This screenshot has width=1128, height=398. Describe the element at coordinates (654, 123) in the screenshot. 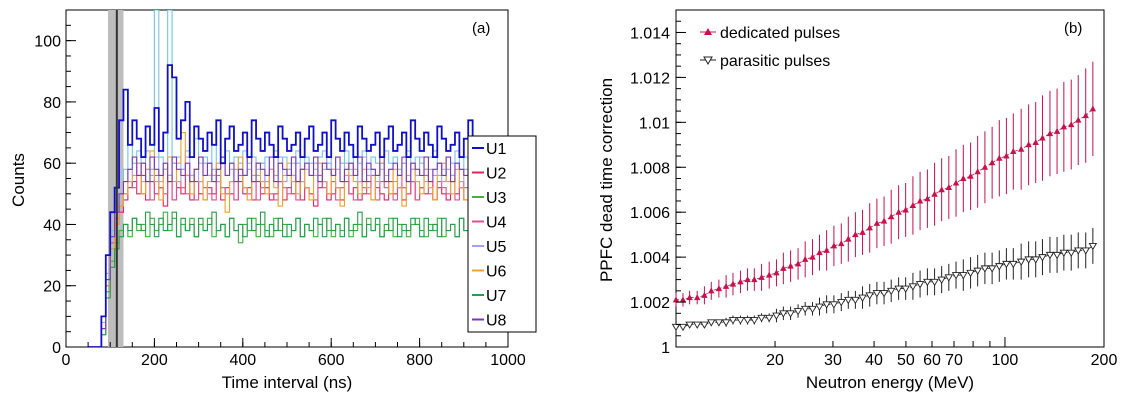

I see `y-tick-label: 1.01` at that location.